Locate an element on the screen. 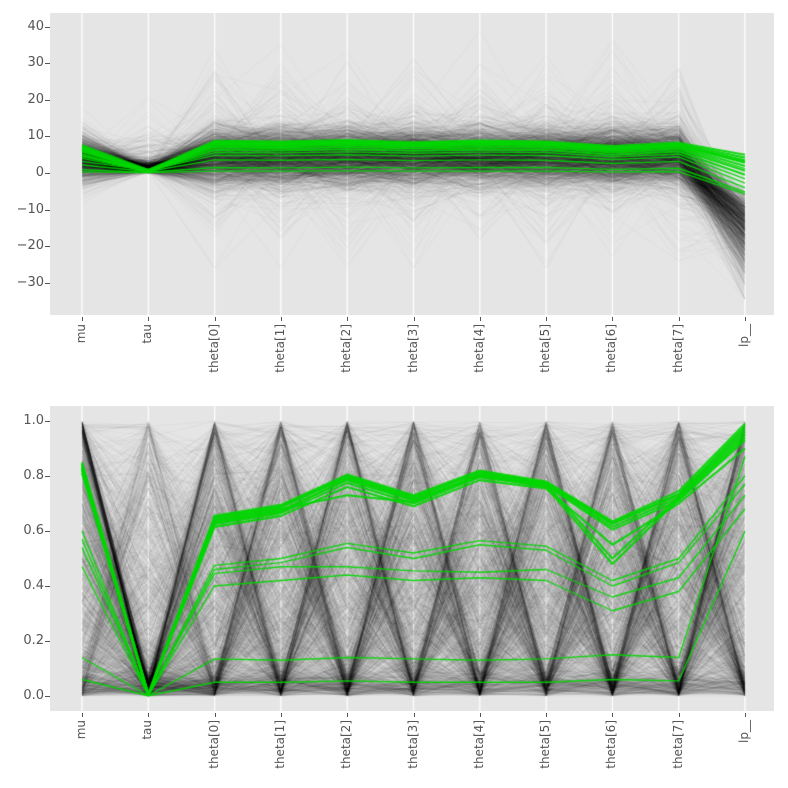 The image size is (788, 788). bottom-ytick-label: 0.0 is located at coordinates (33, 695).